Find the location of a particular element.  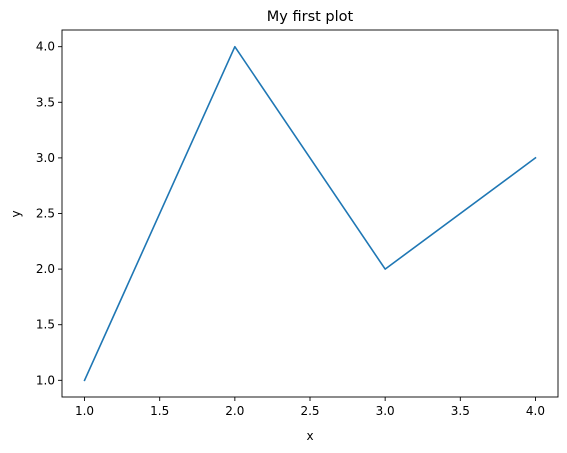

x-tick-label: 4.0 is located at coordinates (535, 411).